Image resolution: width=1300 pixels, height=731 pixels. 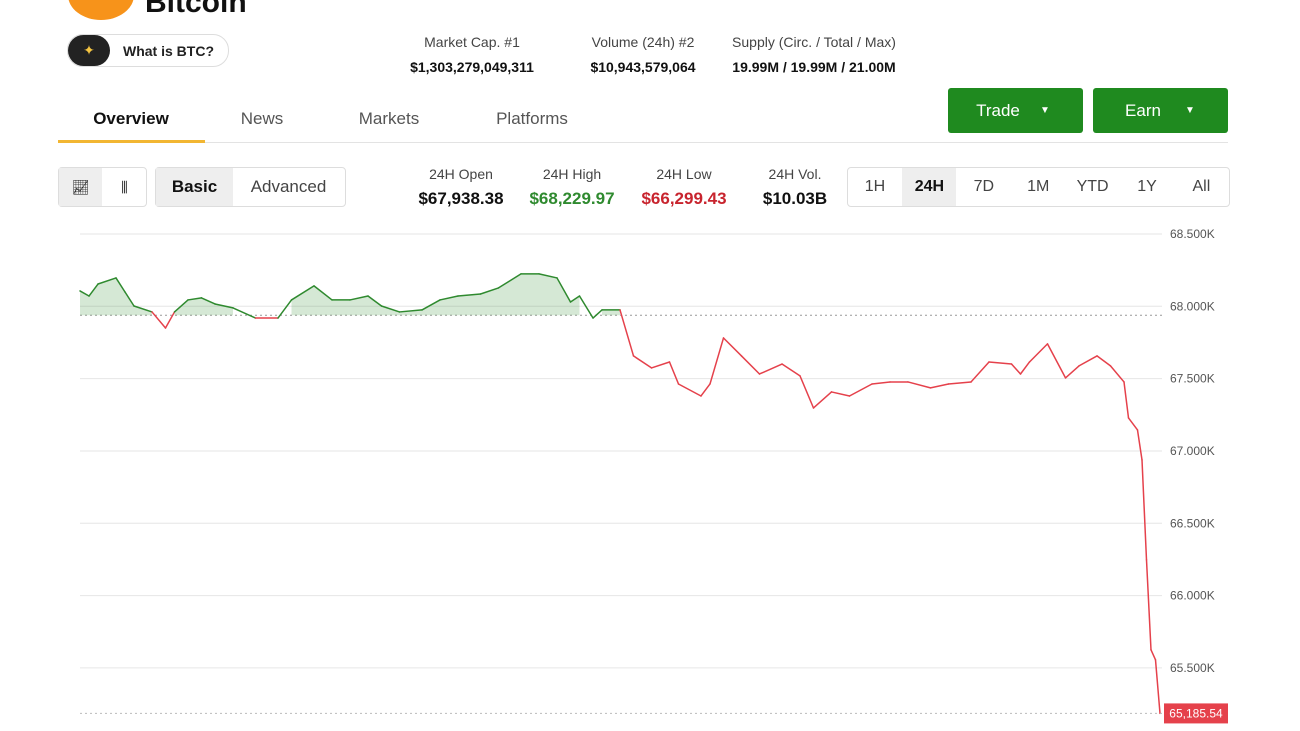 I want to click on y-tick-label: 66.000K, so click(x=1192, y=596).